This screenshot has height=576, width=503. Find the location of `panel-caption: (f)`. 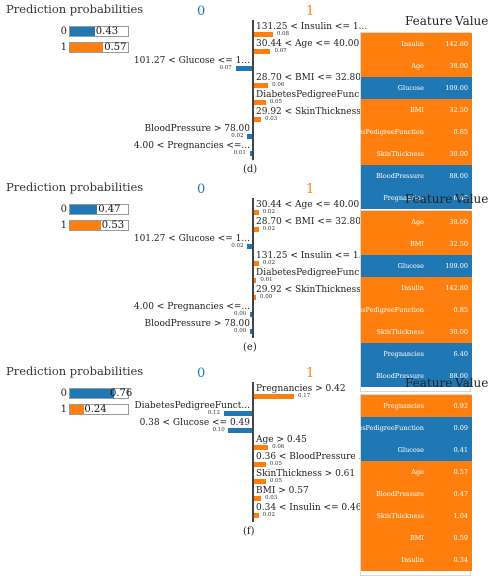

panel-caption: (f) is located at coordinates (249, 531).